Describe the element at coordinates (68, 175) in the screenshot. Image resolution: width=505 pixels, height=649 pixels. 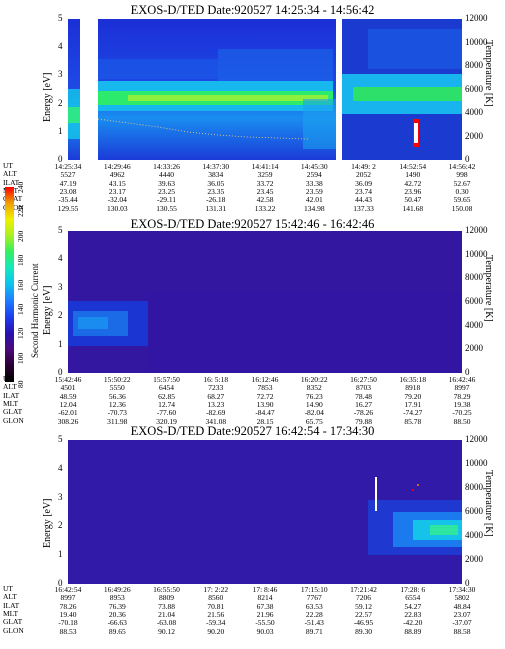
I see `ephemeris-value: 5527` at that location.